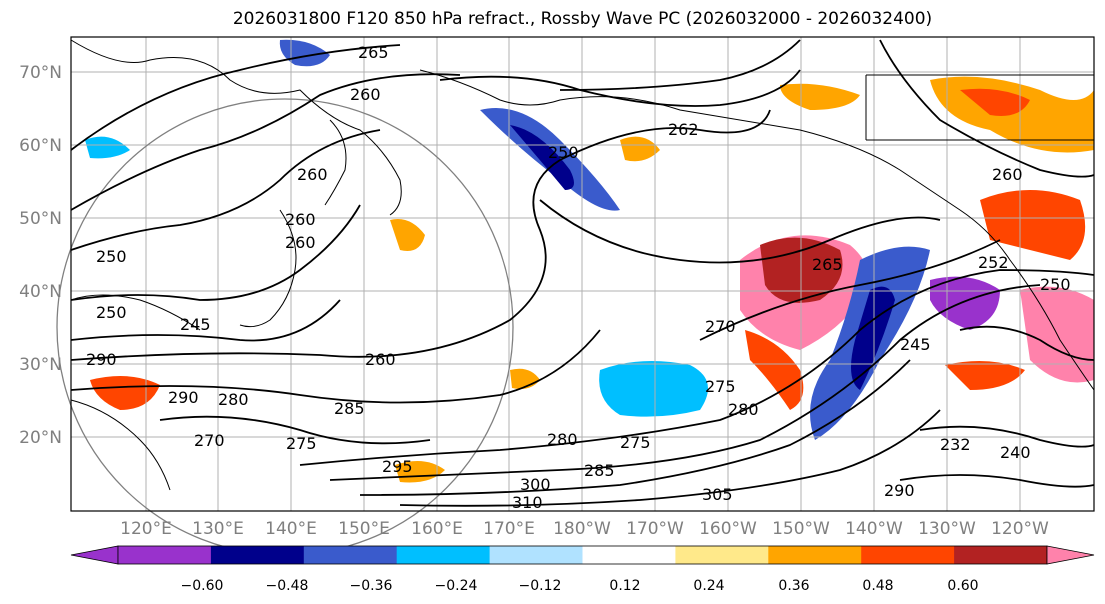  I want to click on lat-label: 50°N, so click(40, 219).